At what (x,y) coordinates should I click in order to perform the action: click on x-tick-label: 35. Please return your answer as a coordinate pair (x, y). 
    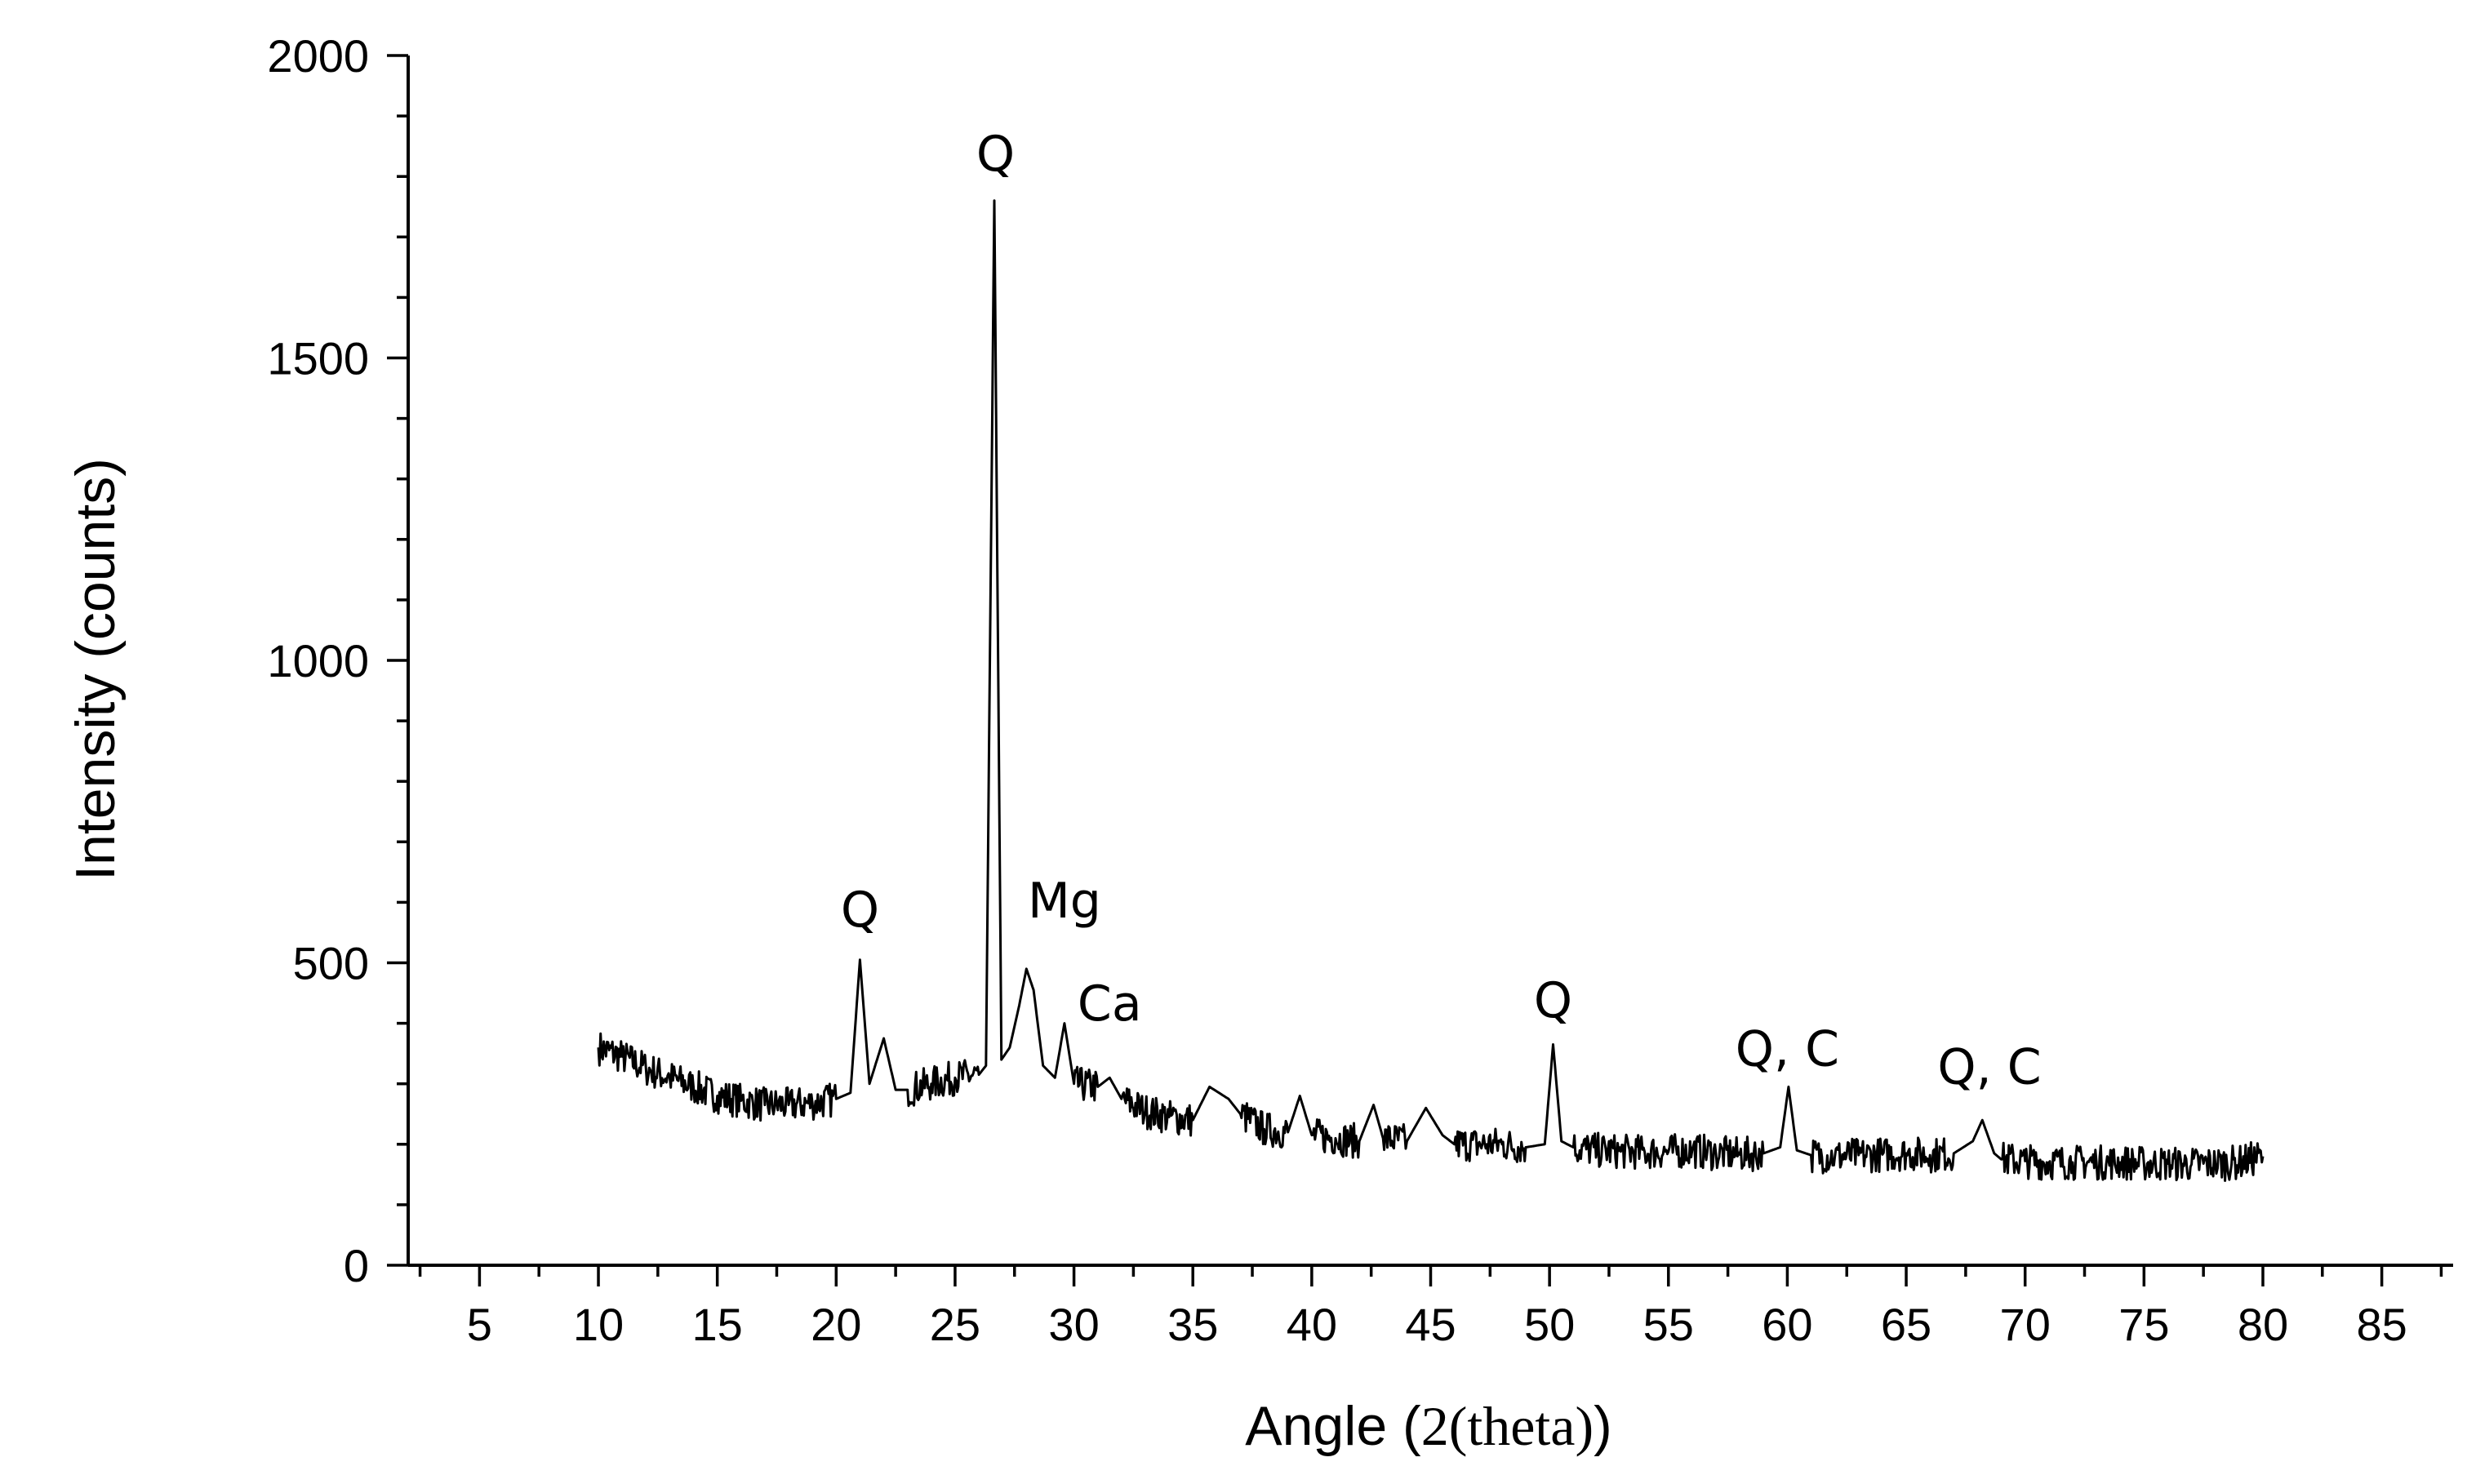
    Looking at the image, I should click on (1192, 1324).